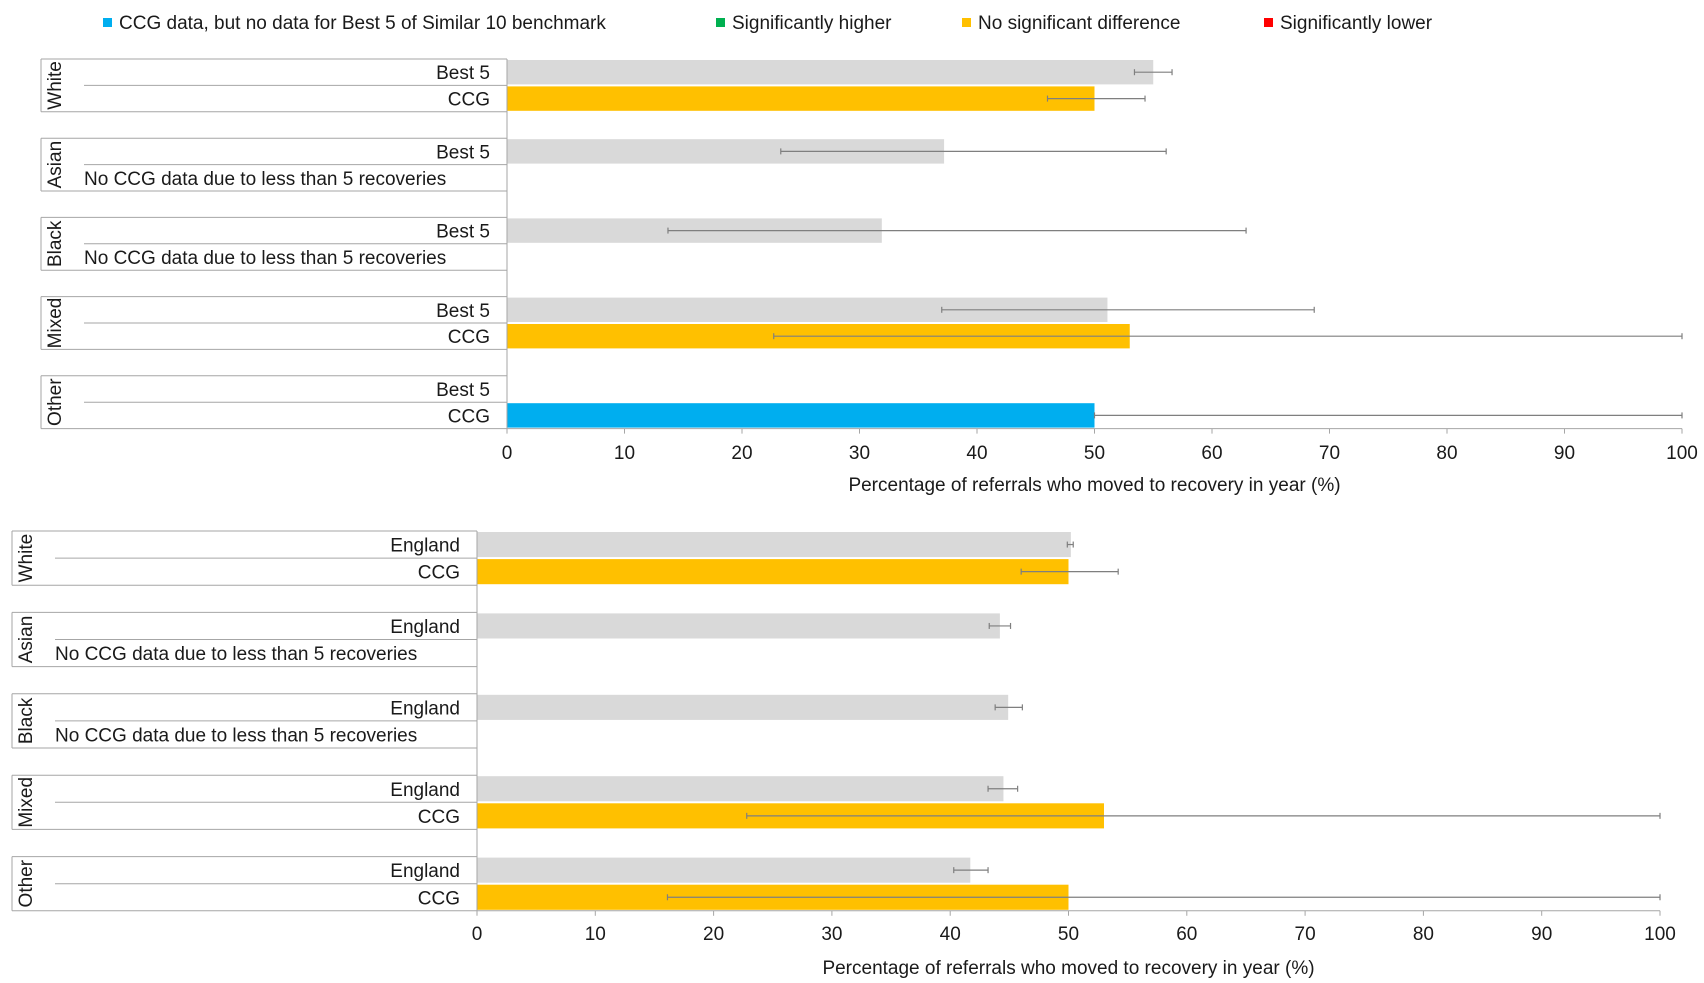 The height and width of the screenshot is (983, 1704). I want to click on legend-label: Significantly higher, so click(812, 23).